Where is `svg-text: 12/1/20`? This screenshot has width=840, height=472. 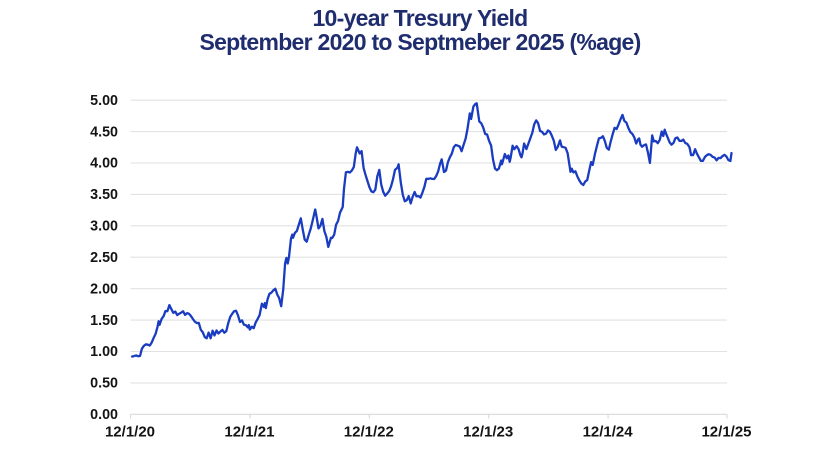
svg-text: 12/1/20 is located at coordinates (130, 431).